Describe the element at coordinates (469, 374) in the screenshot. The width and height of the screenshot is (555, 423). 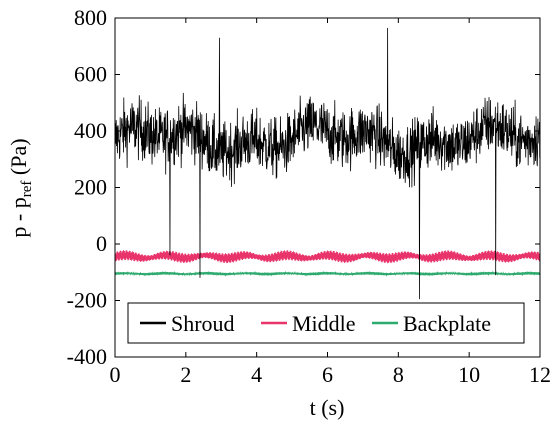
I see `x-tick-label: 10` at that location.